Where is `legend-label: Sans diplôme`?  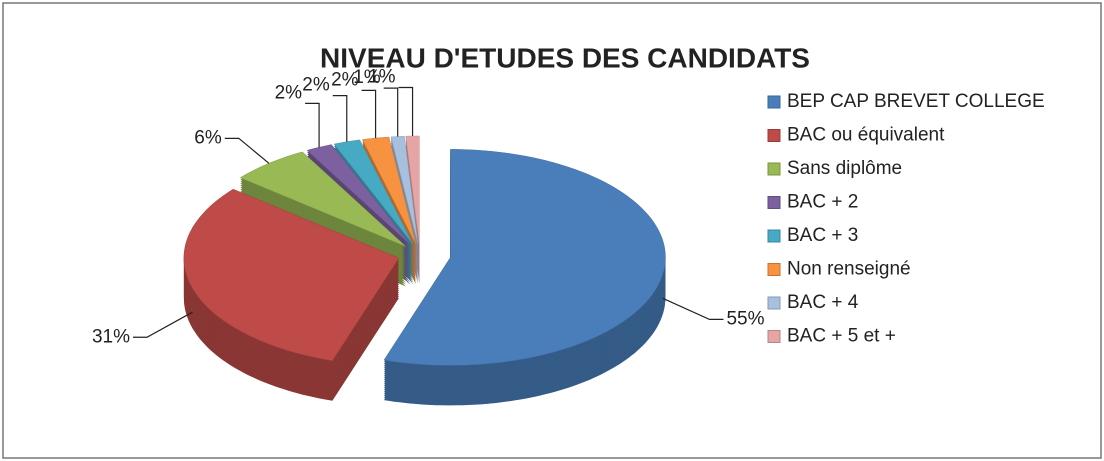
legend-label: Sans diplôme is located at coordinates (844, 168).